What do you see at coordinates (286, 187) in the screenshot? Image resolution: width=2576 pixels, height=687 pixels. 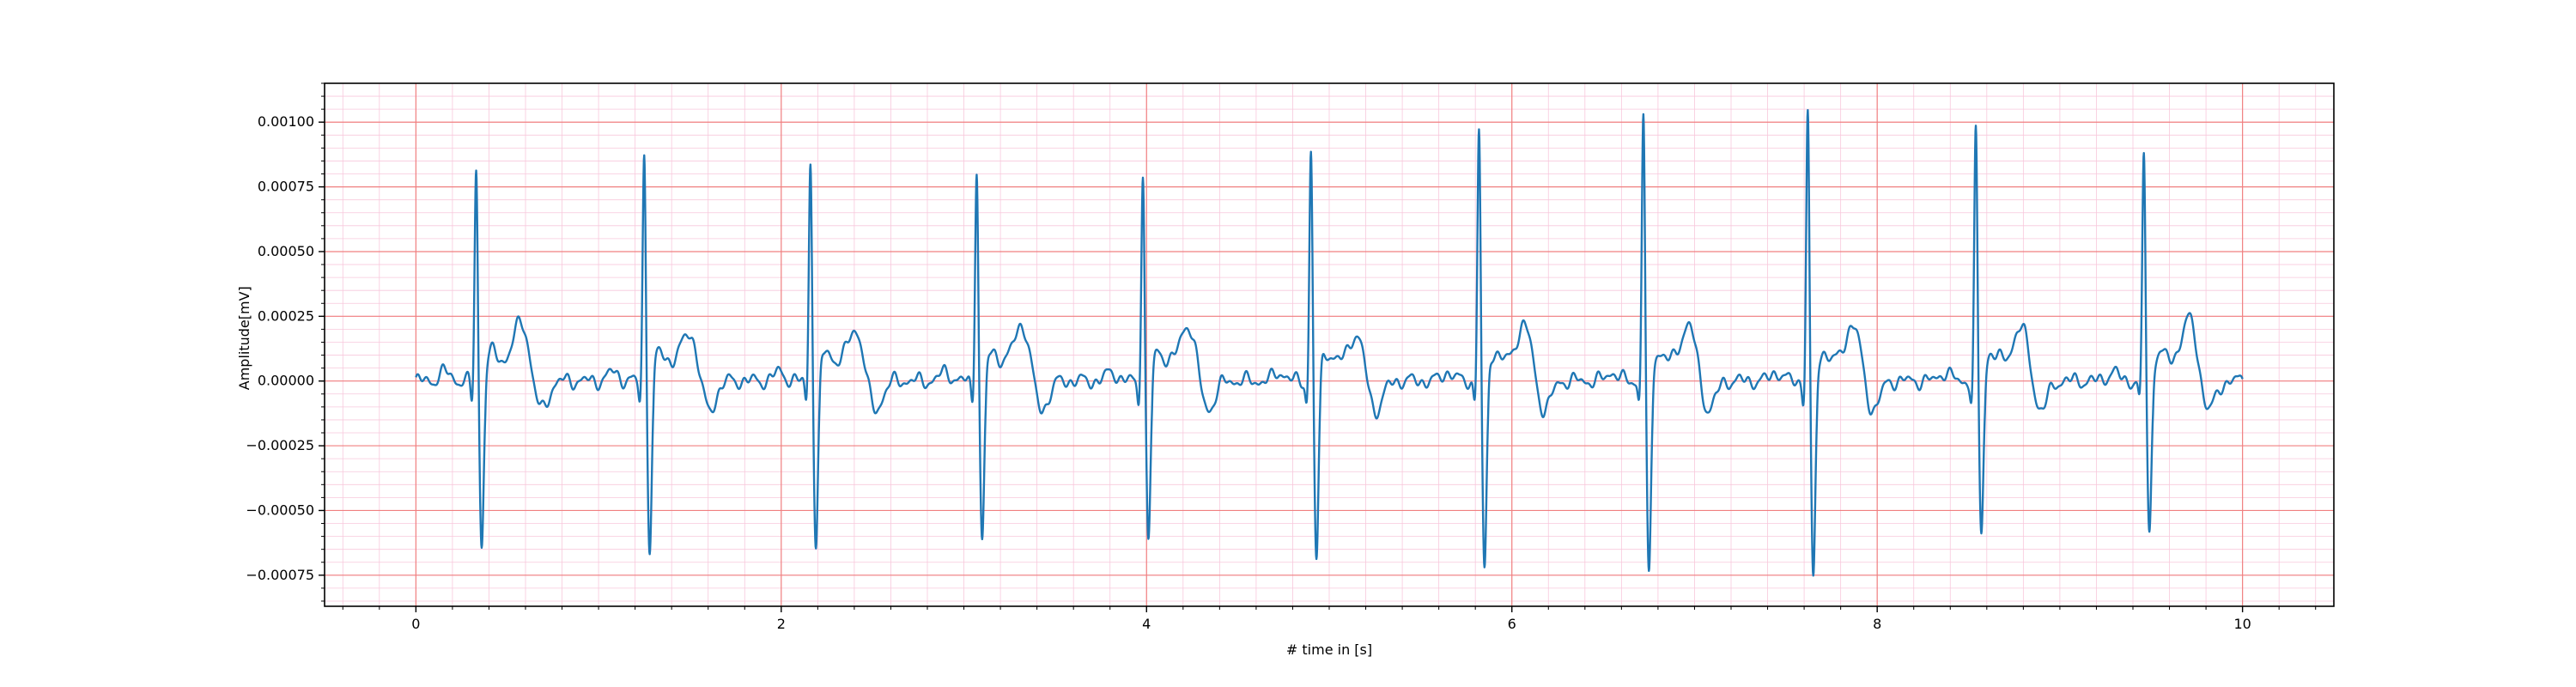 I see `y-tick-label: 0.00075` at bounding box center [286, 187].